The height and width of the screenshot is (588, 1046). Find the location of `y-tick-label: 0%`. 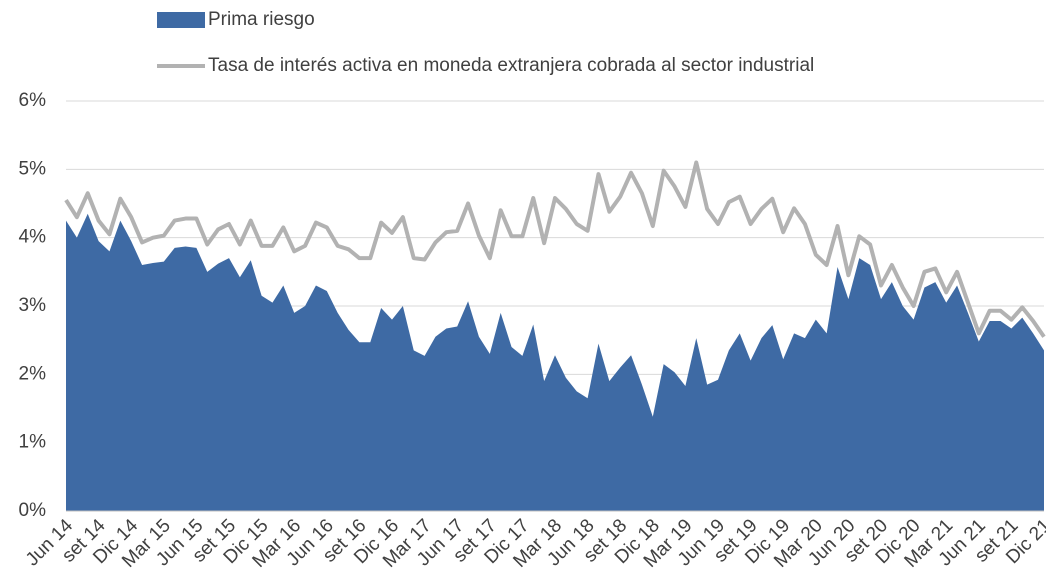

y-tick-label: 0% is located at coordinates (33, 510).